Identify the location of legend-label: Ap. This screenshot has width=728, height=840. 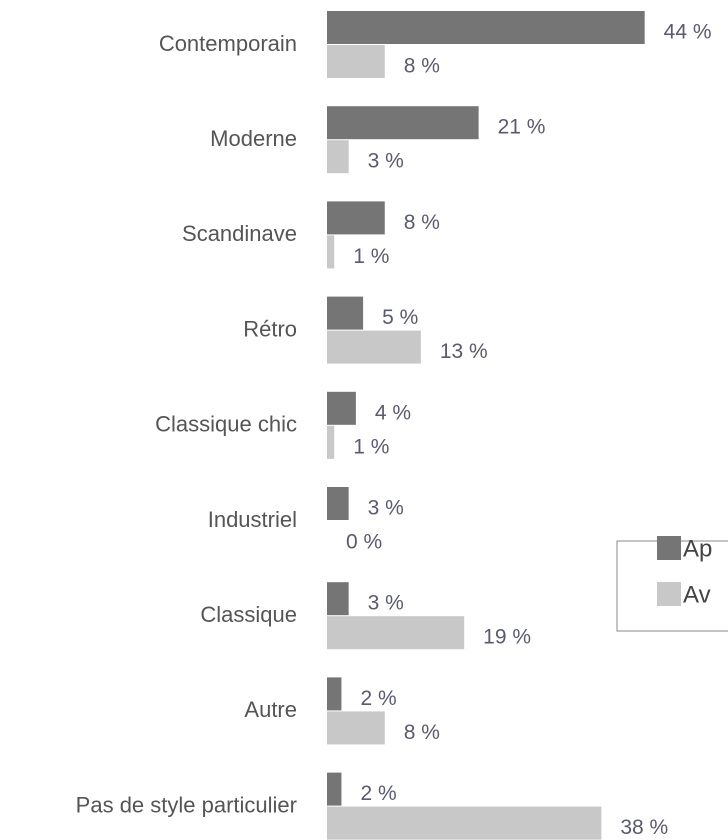
(697, 548).